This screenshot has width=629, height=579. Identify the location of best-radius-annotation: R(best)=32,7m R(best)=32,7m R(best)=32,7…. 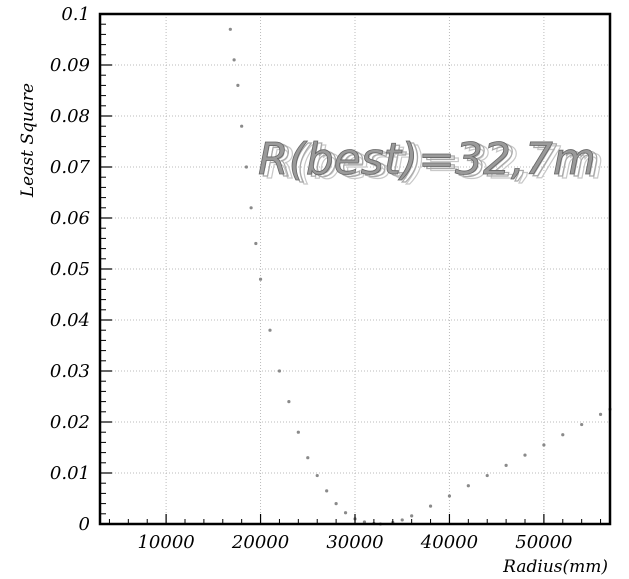
(431, 162).